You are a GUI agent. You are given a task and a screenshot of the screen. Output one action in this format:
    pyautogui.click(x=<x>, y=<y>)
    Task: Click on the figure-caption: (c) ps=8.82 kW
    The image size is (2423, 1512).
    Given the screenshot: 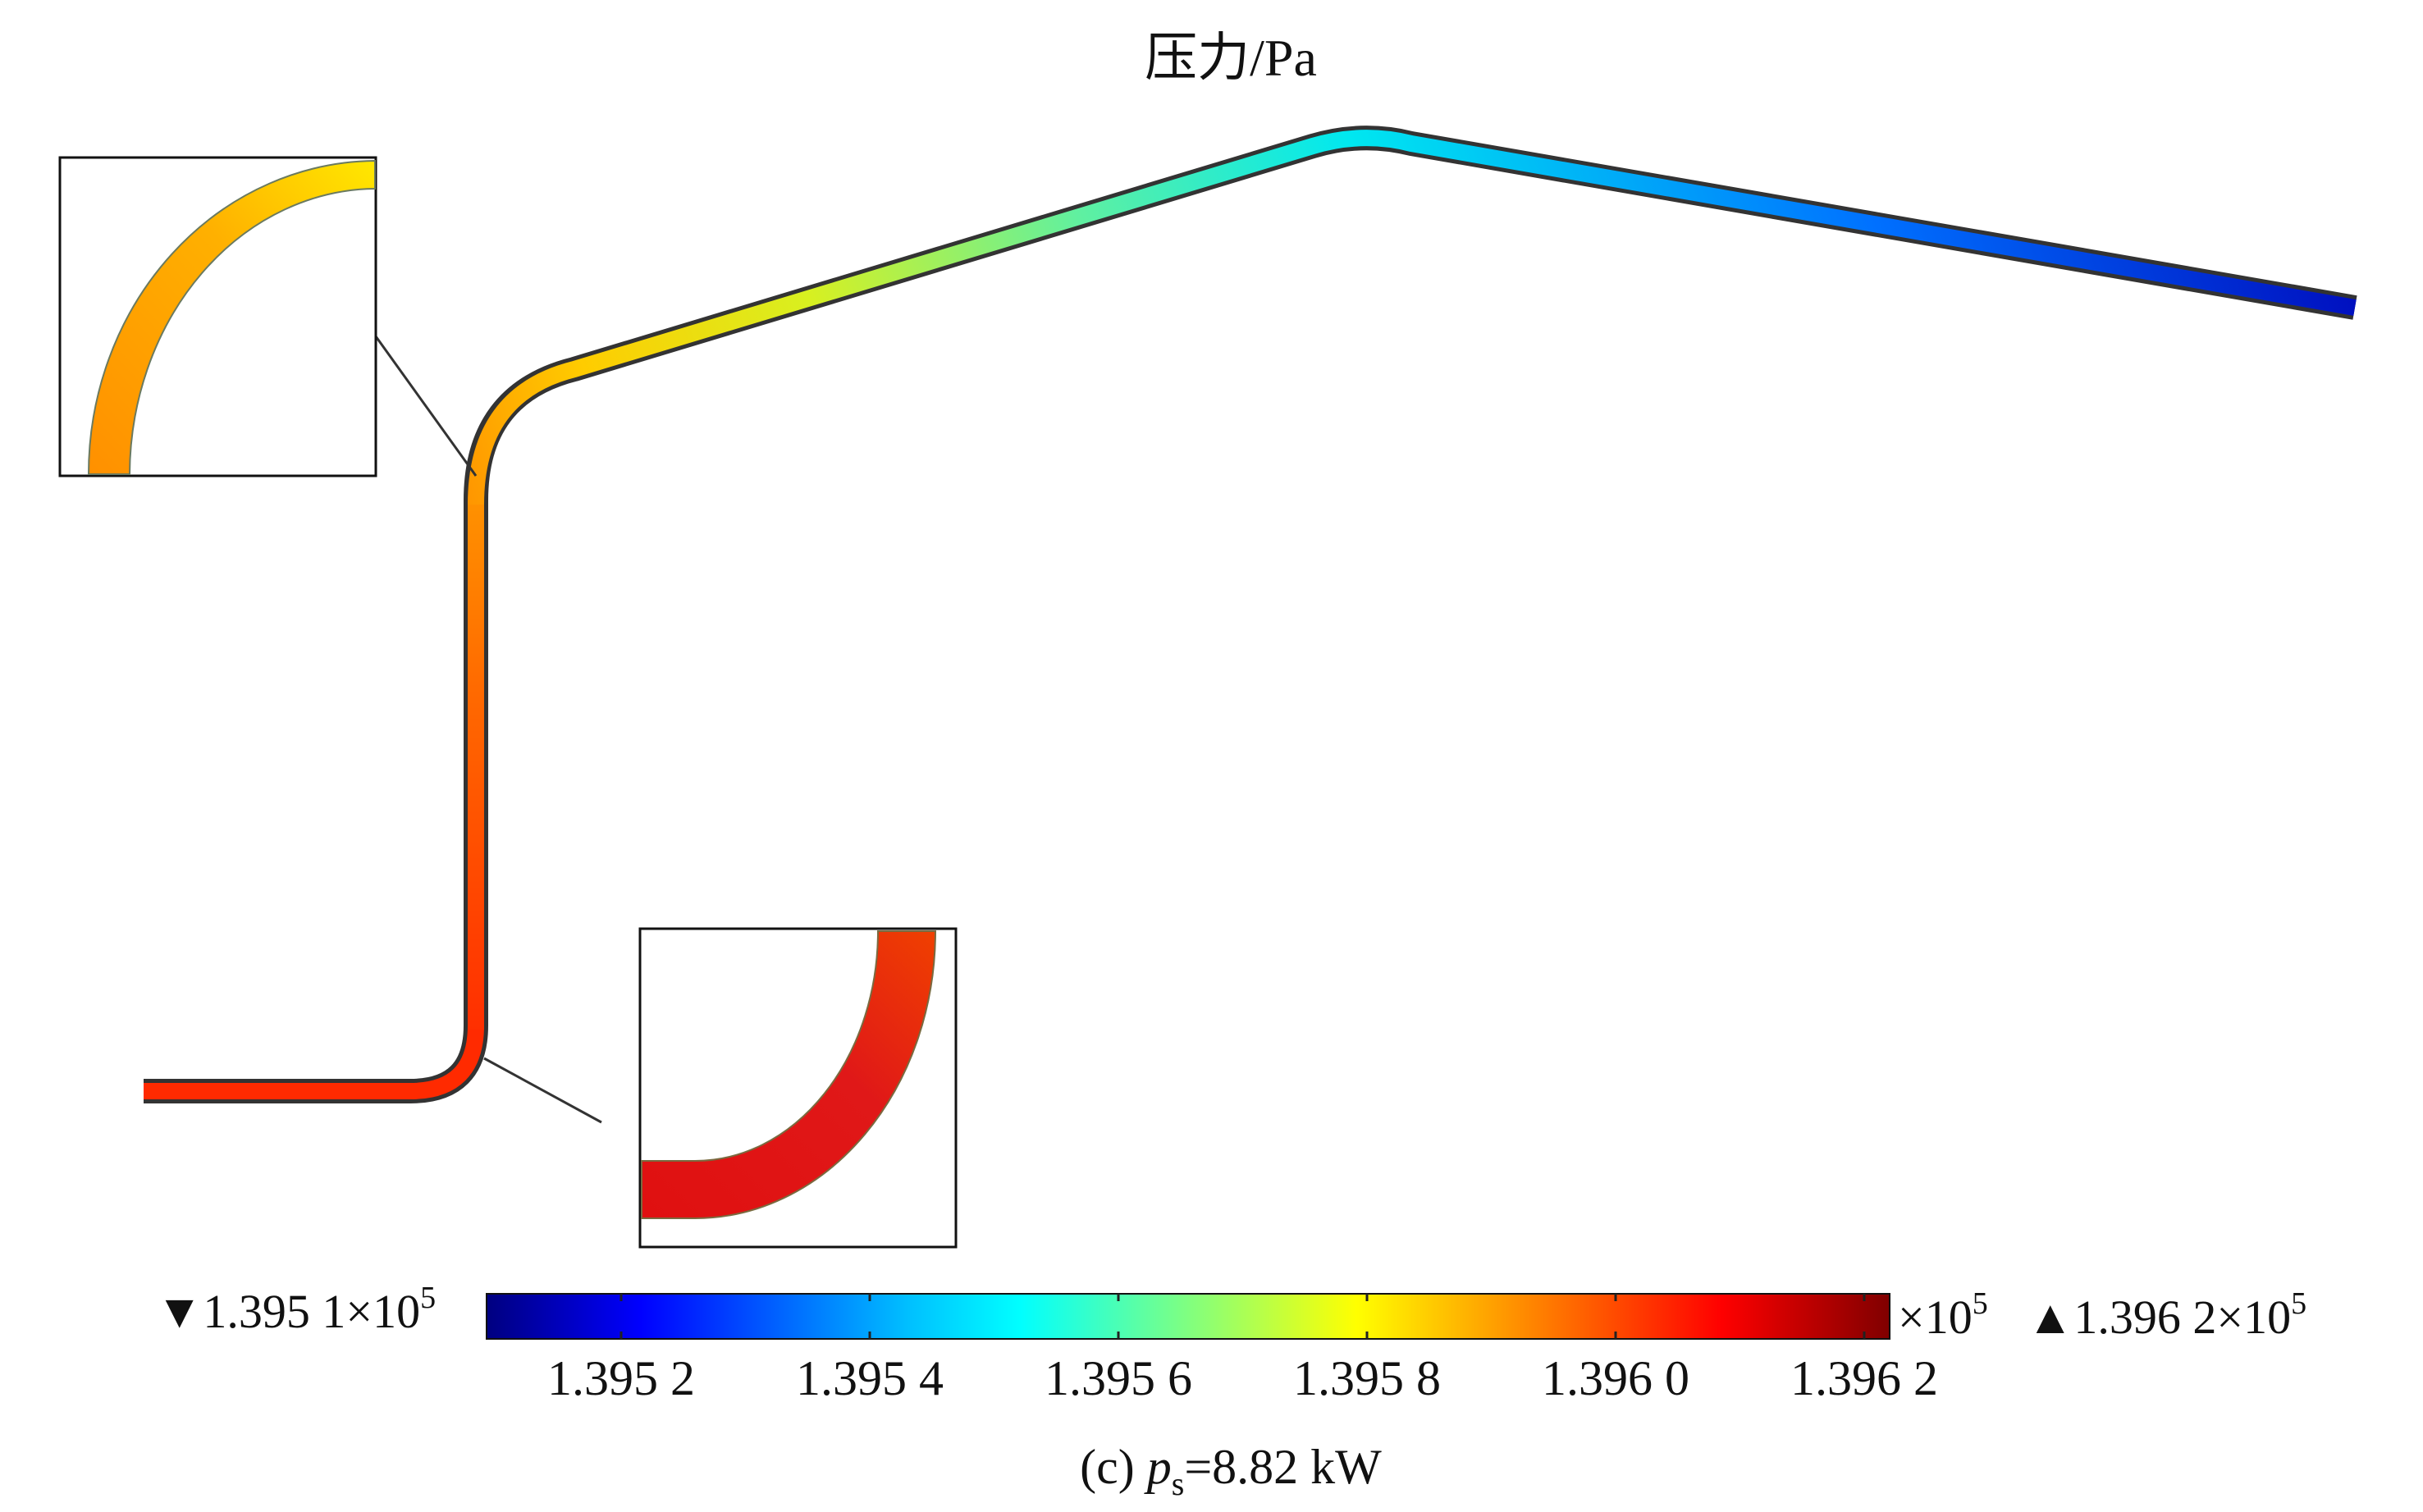 What is the action you would take?
    pyautogui.click(x=1231, y=1471)
    